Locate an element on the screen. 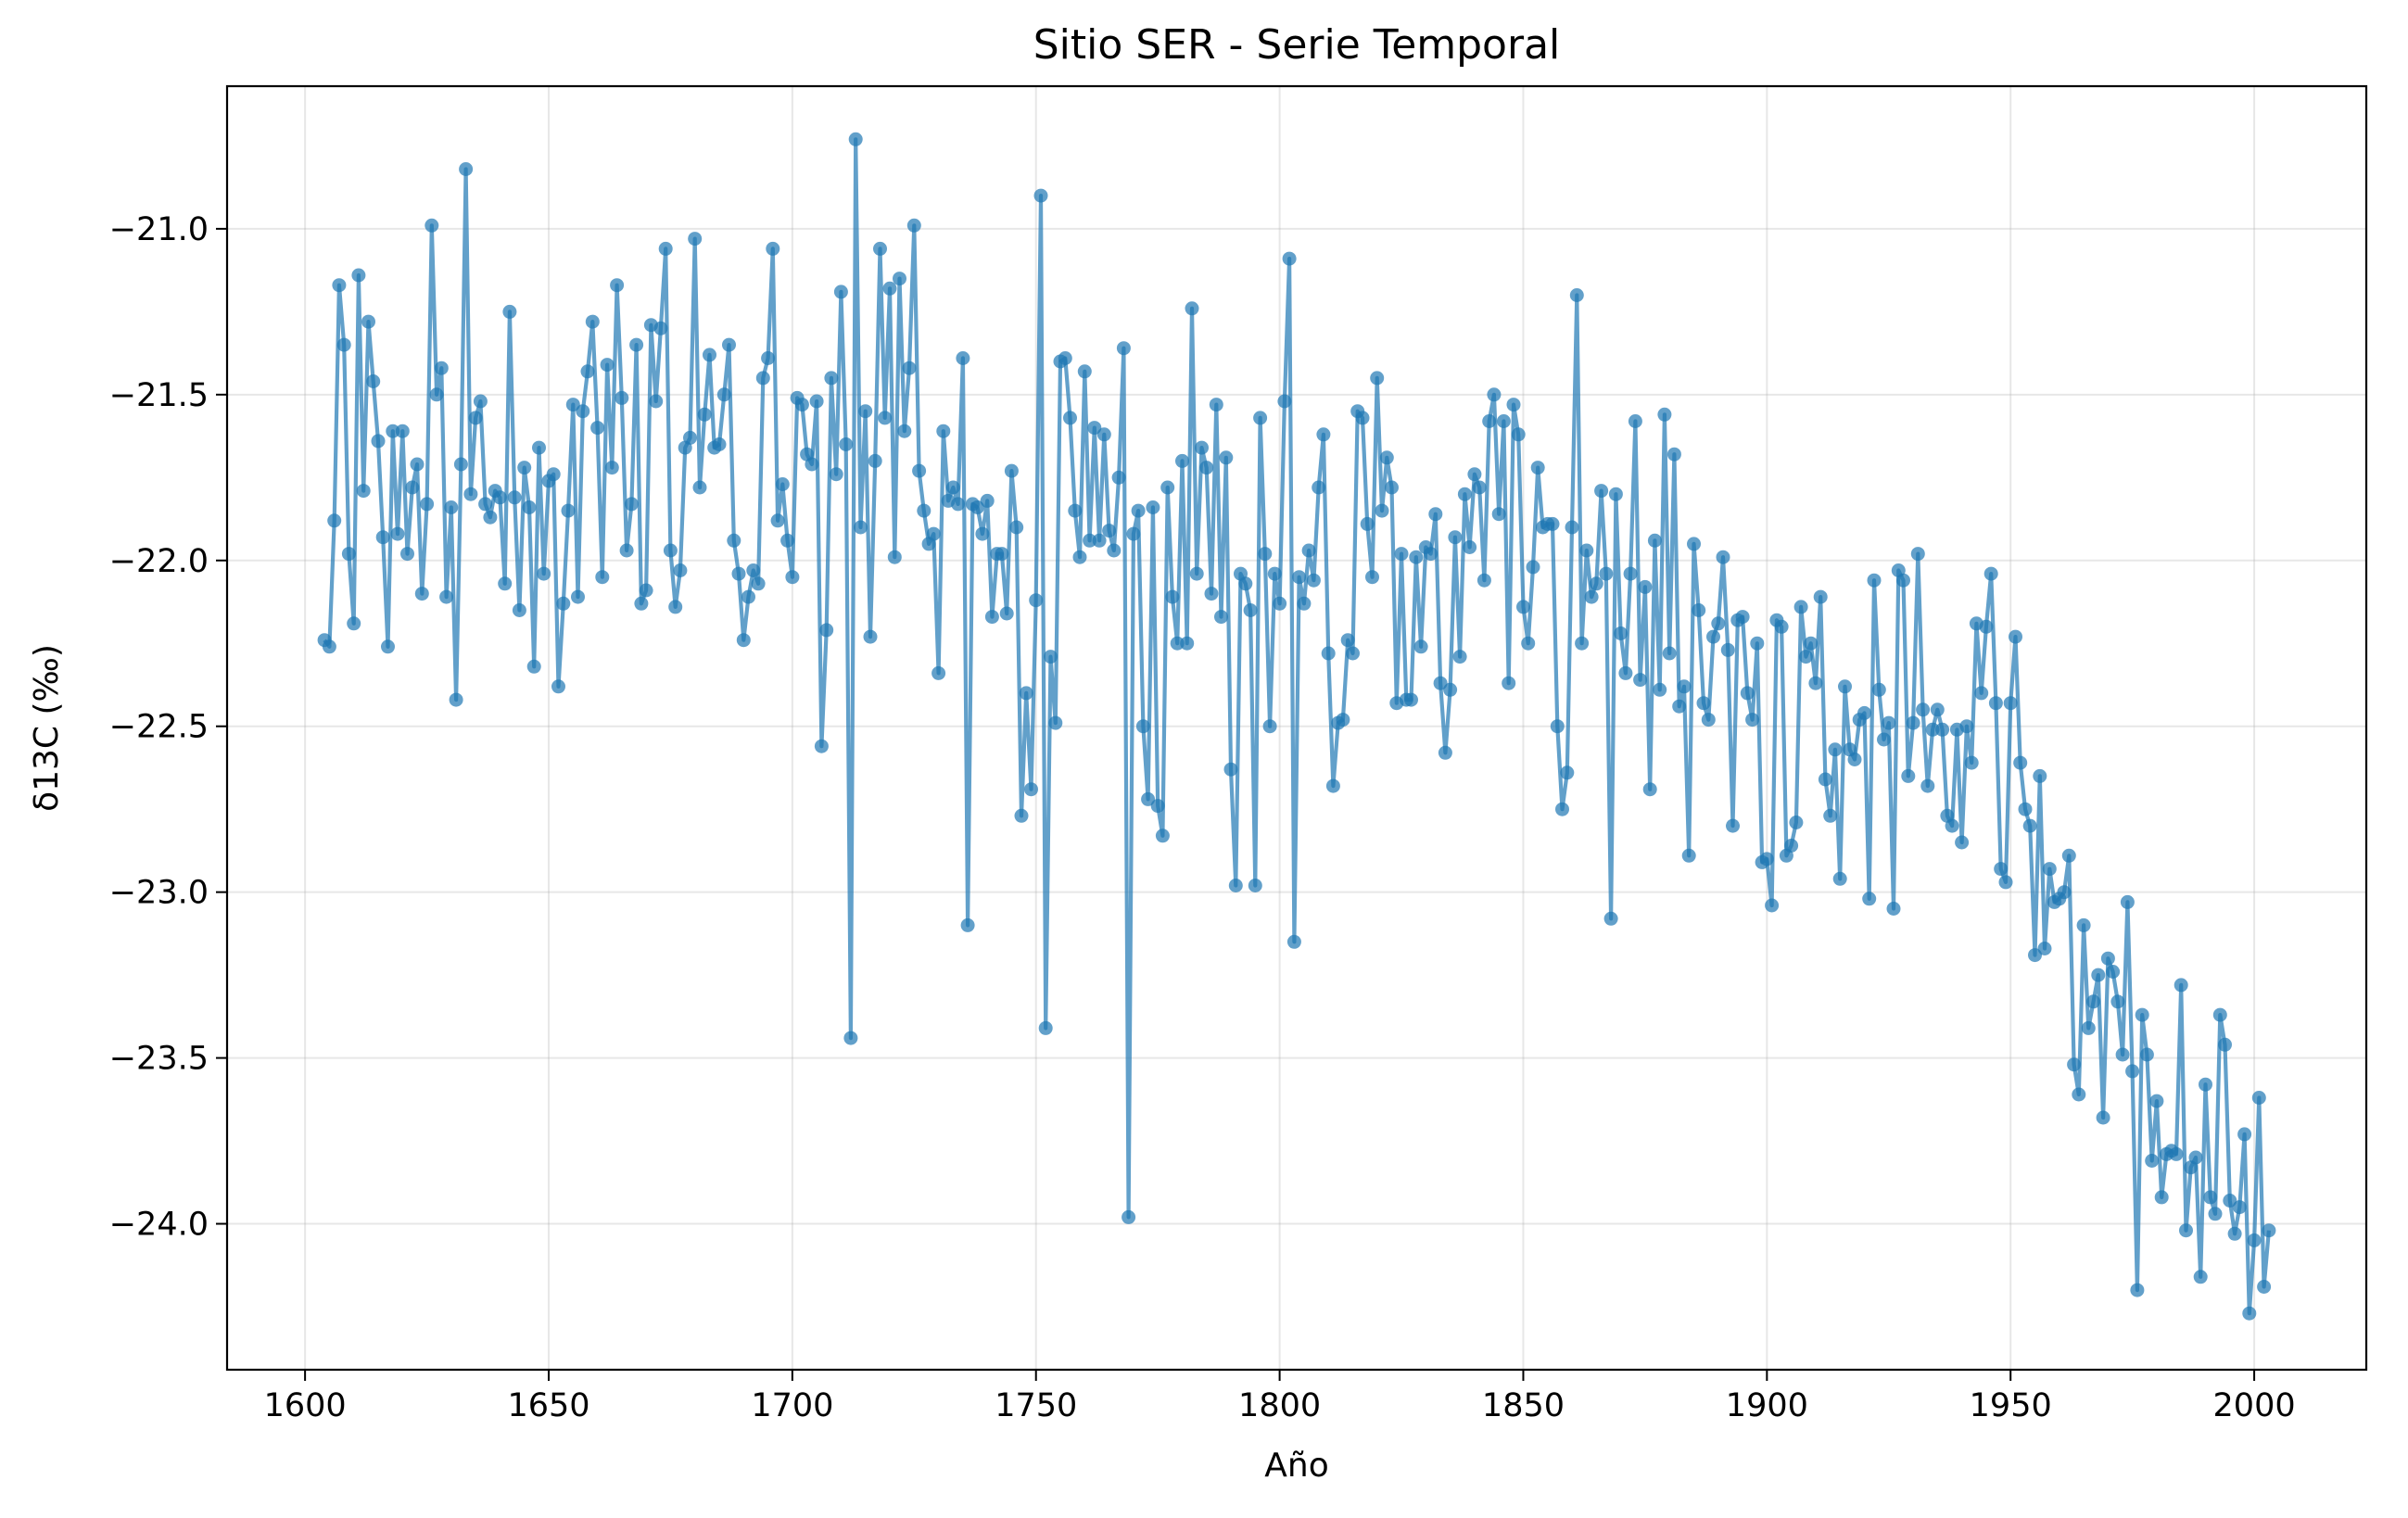 The image size is (2408, 1518). x-tick-label: 2000 is located at coordinates (2254, 1406).